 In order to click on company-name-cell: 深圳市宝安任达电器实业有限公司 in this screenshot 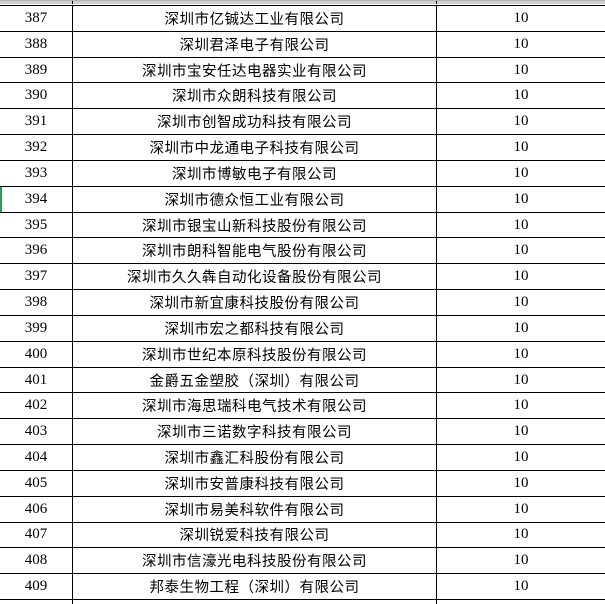, I will do `click(255, 70)`.